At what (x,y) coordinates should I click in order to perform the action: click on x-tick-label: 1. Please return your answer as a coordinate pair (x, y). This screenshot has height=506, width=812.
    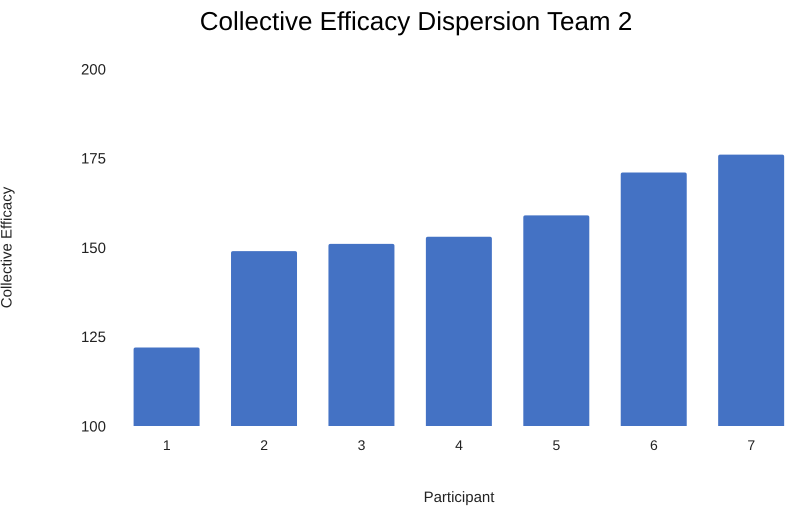
    Looking at the image, I should click on (166, 444).